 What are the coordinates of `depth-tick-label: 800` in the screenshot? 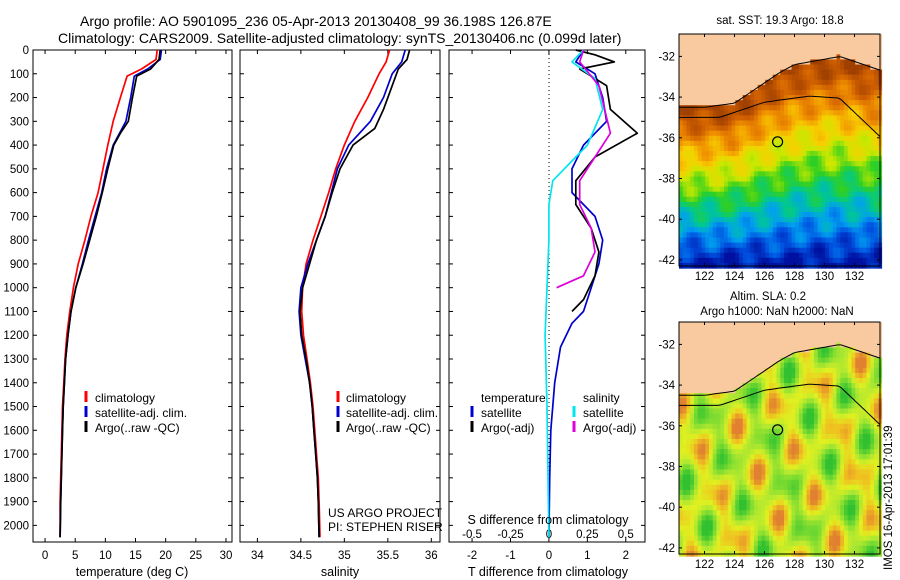 It's located at (19, 241).